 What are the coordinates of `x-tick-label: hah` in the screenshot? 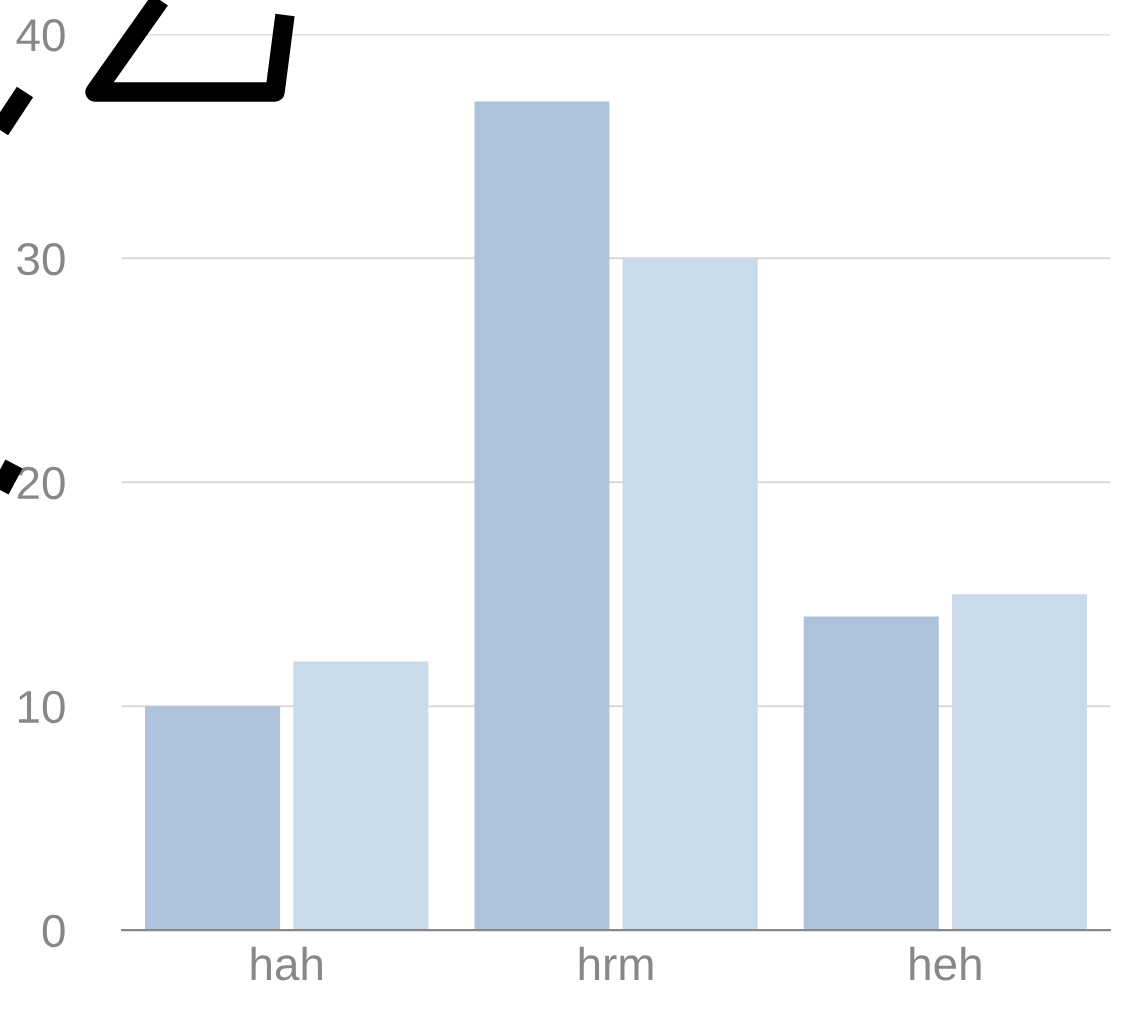 It's located at (286, 963).